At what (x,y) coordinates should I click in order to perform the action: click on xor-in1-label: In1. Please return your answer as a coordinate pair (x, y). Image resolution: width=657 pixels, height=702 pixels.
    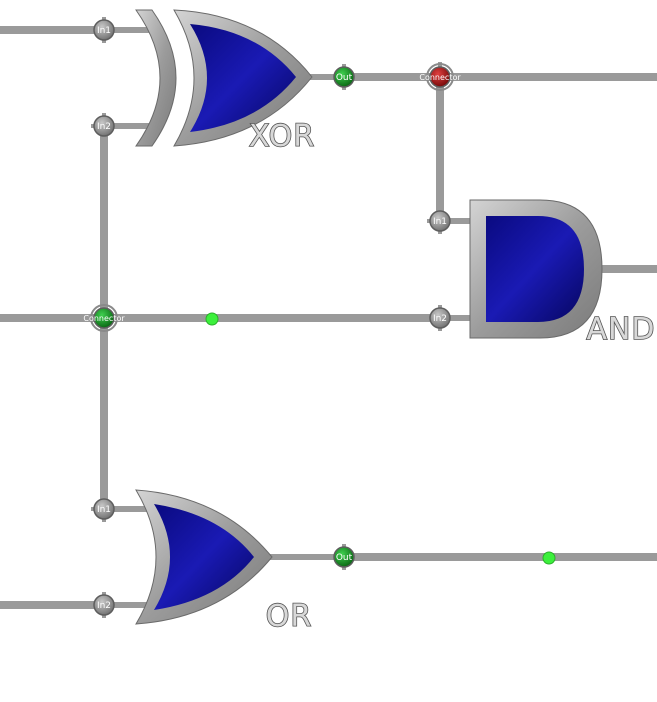
    Looking at the image, I should click on (104, 31).